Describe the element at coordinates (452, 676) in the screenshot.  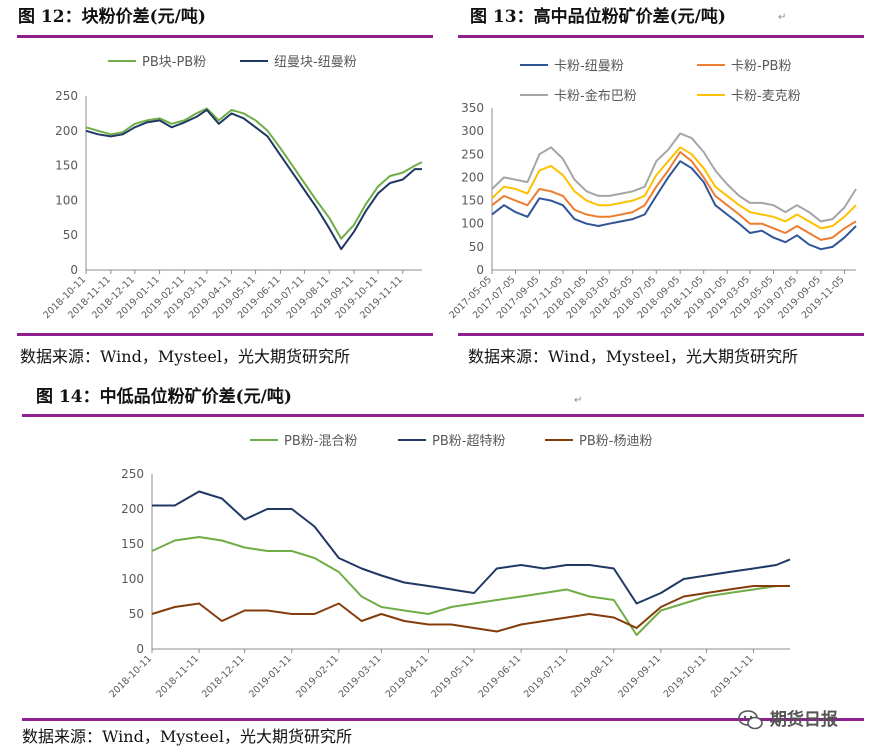
I see `fig14-x-tick-label: 2019-05-11` at that location.